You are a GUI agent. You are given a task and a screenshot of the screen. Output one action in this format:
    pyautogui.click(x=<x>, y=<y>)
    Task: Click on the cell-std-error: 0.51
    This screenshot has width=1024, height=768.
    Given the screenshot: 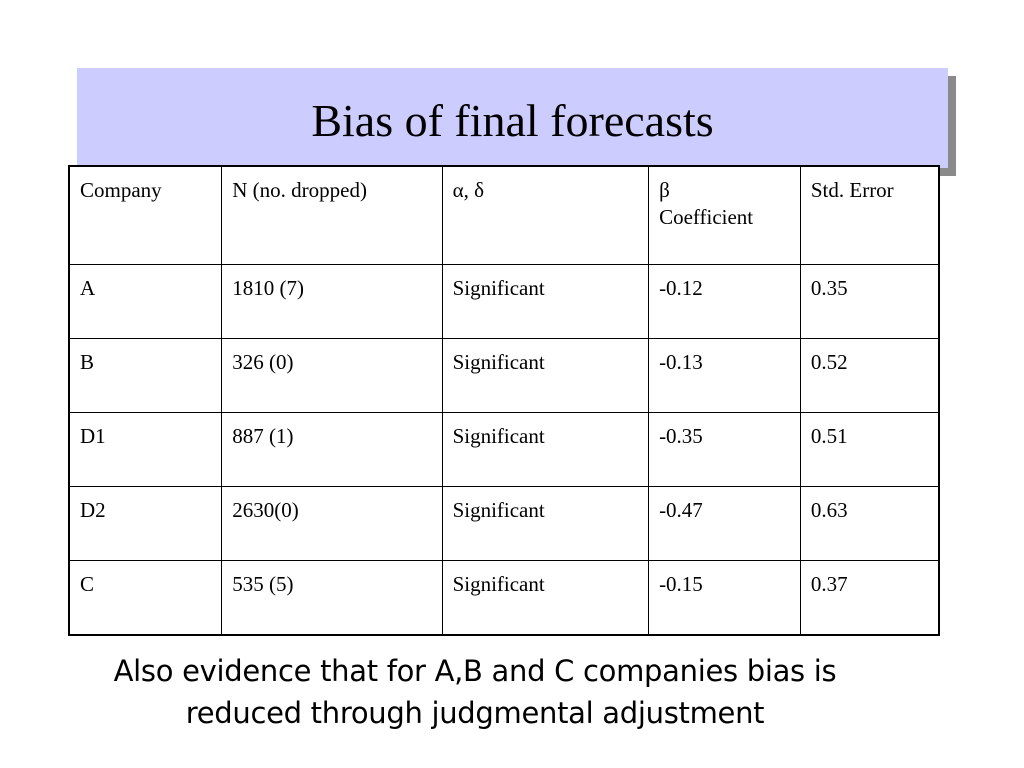 What is the action you would take?
    pyautogui.click(x=869, y=449)
    